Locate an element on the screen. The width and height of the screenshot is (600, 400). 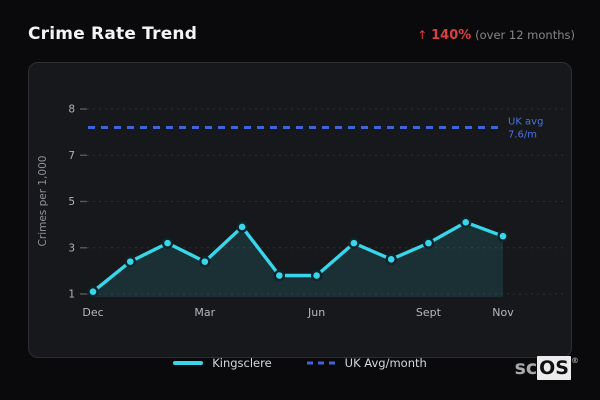
brand-prefix: sc is located at coordinates (526, 368).